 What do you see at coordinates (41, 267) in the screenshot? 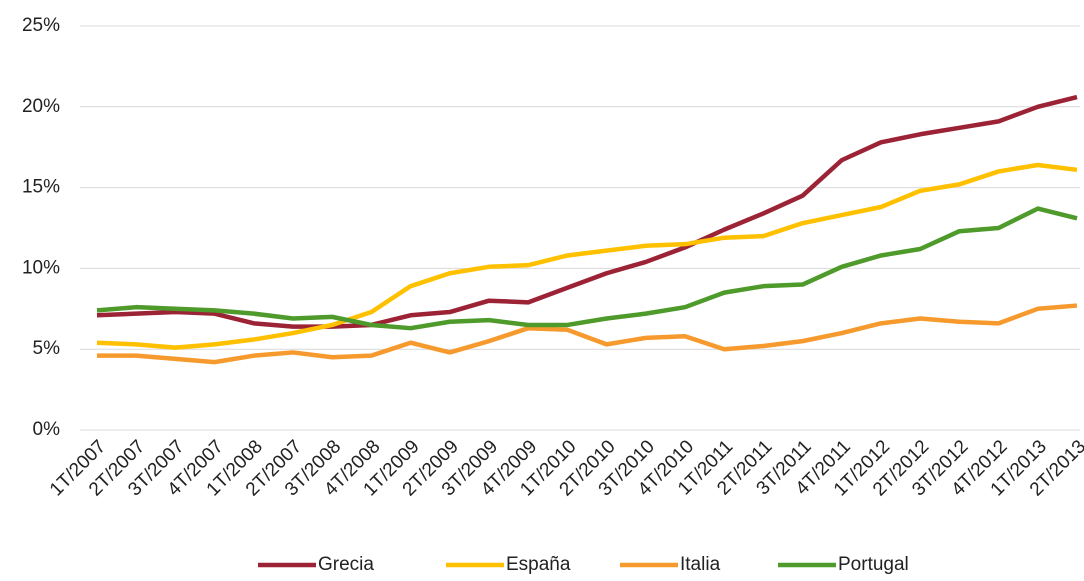
I see `y-tick-label: 10%` at bounding box center [41, 267].